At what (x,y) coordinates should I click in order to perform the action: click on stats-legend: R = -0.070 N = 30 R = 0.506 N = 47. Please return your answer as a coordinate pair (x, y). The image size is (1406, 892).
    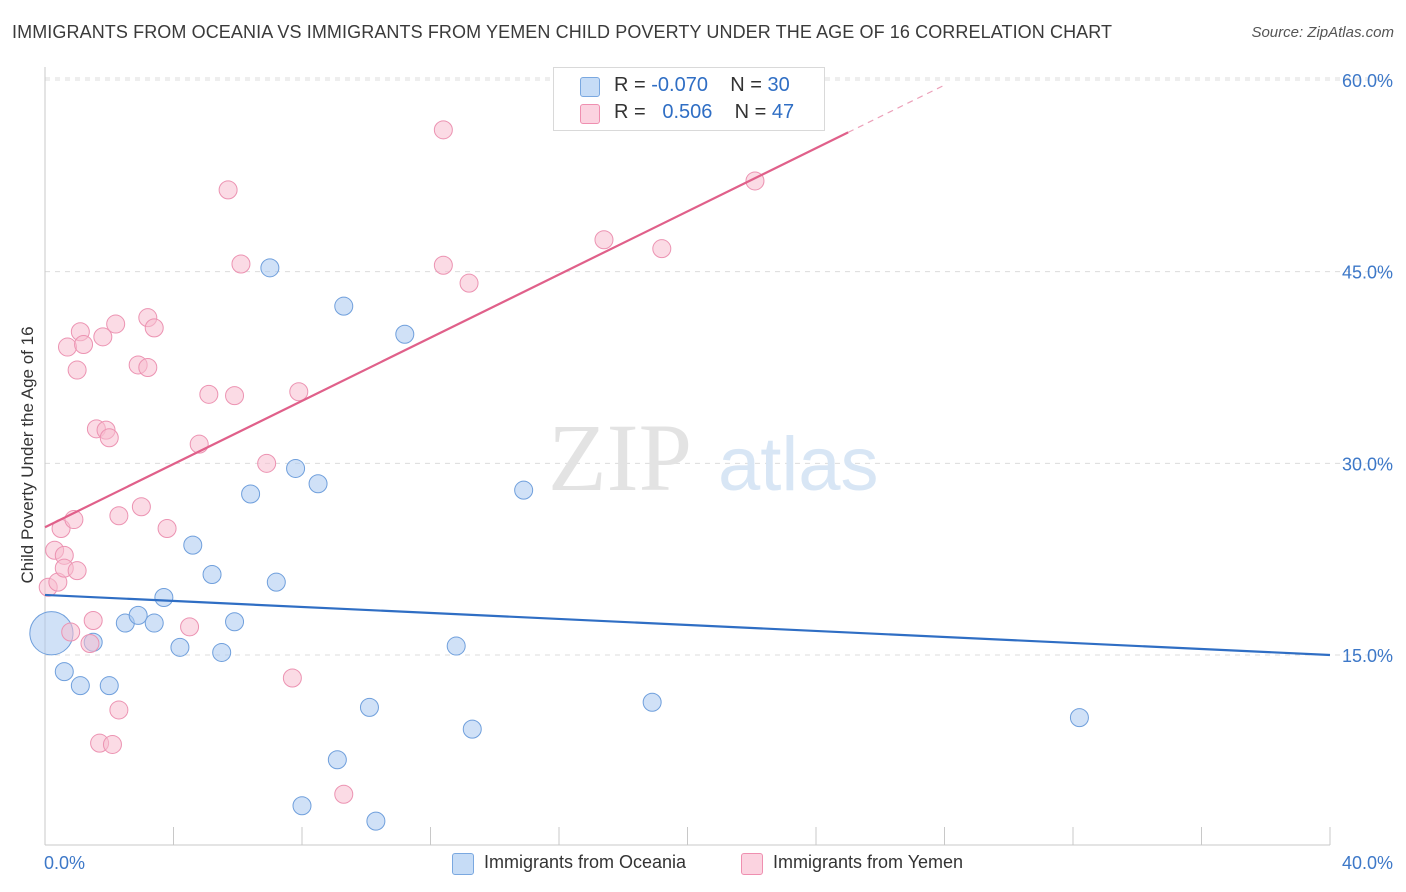
    Looking at the image, I should click on (689, 99).